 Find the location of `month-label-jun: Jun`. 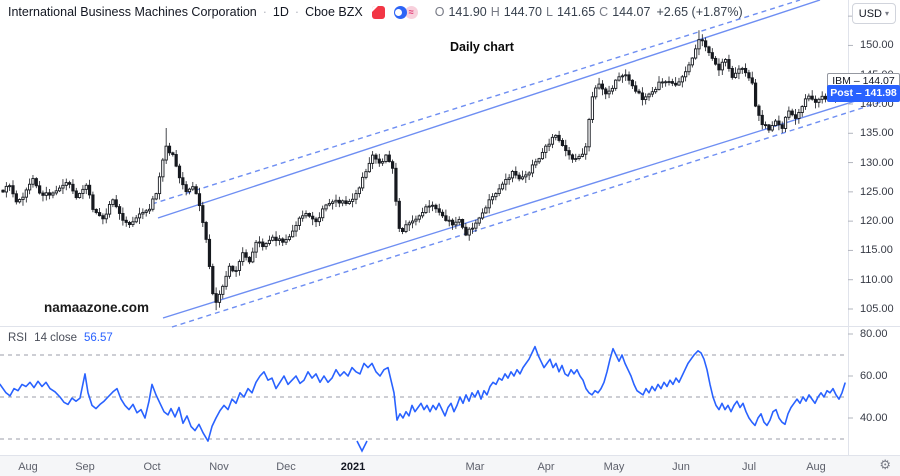

month-label-jun: Jun is located at coordinates (681, 467).